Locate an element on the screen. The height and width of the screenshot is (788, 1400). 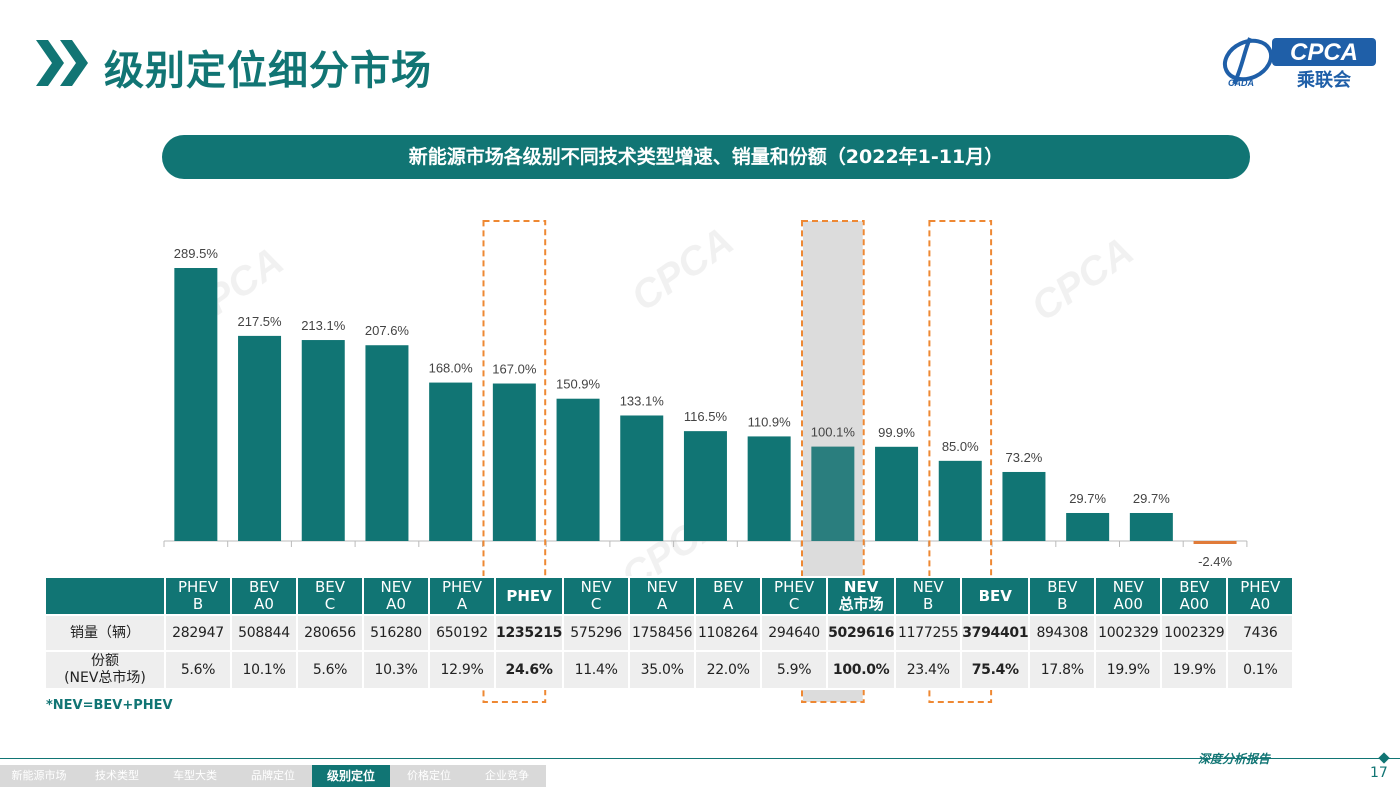
table-header-cell: PHEV is located at coordinates (529, 596).